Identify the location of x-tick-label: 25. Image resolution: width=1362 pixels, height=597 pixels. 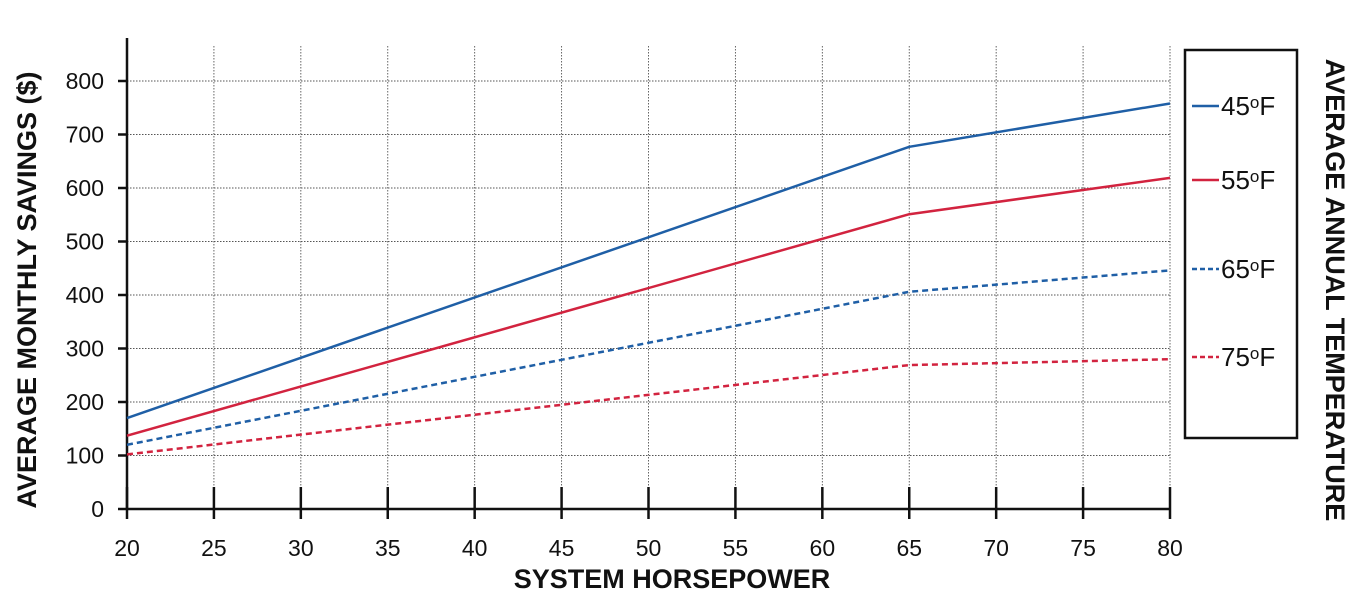
(214, 548).